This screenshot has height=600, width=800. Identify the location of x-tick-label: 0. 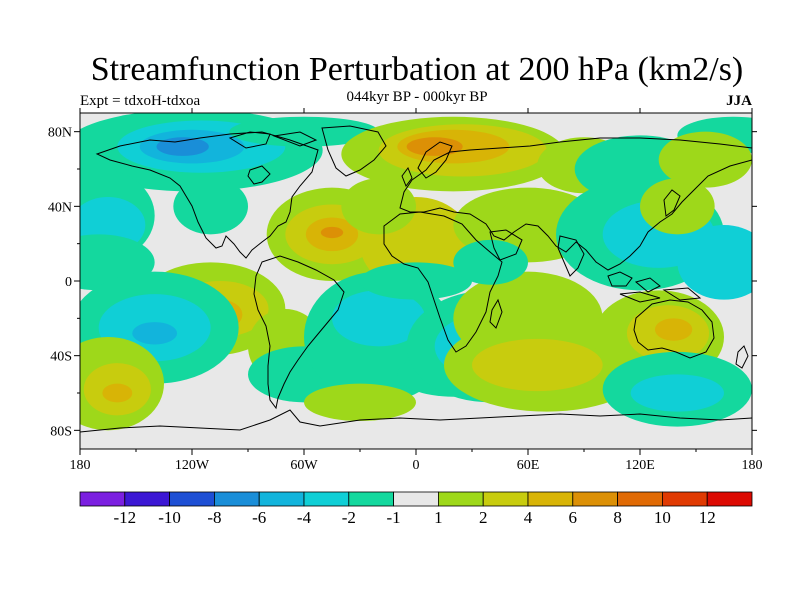
(416, 465).